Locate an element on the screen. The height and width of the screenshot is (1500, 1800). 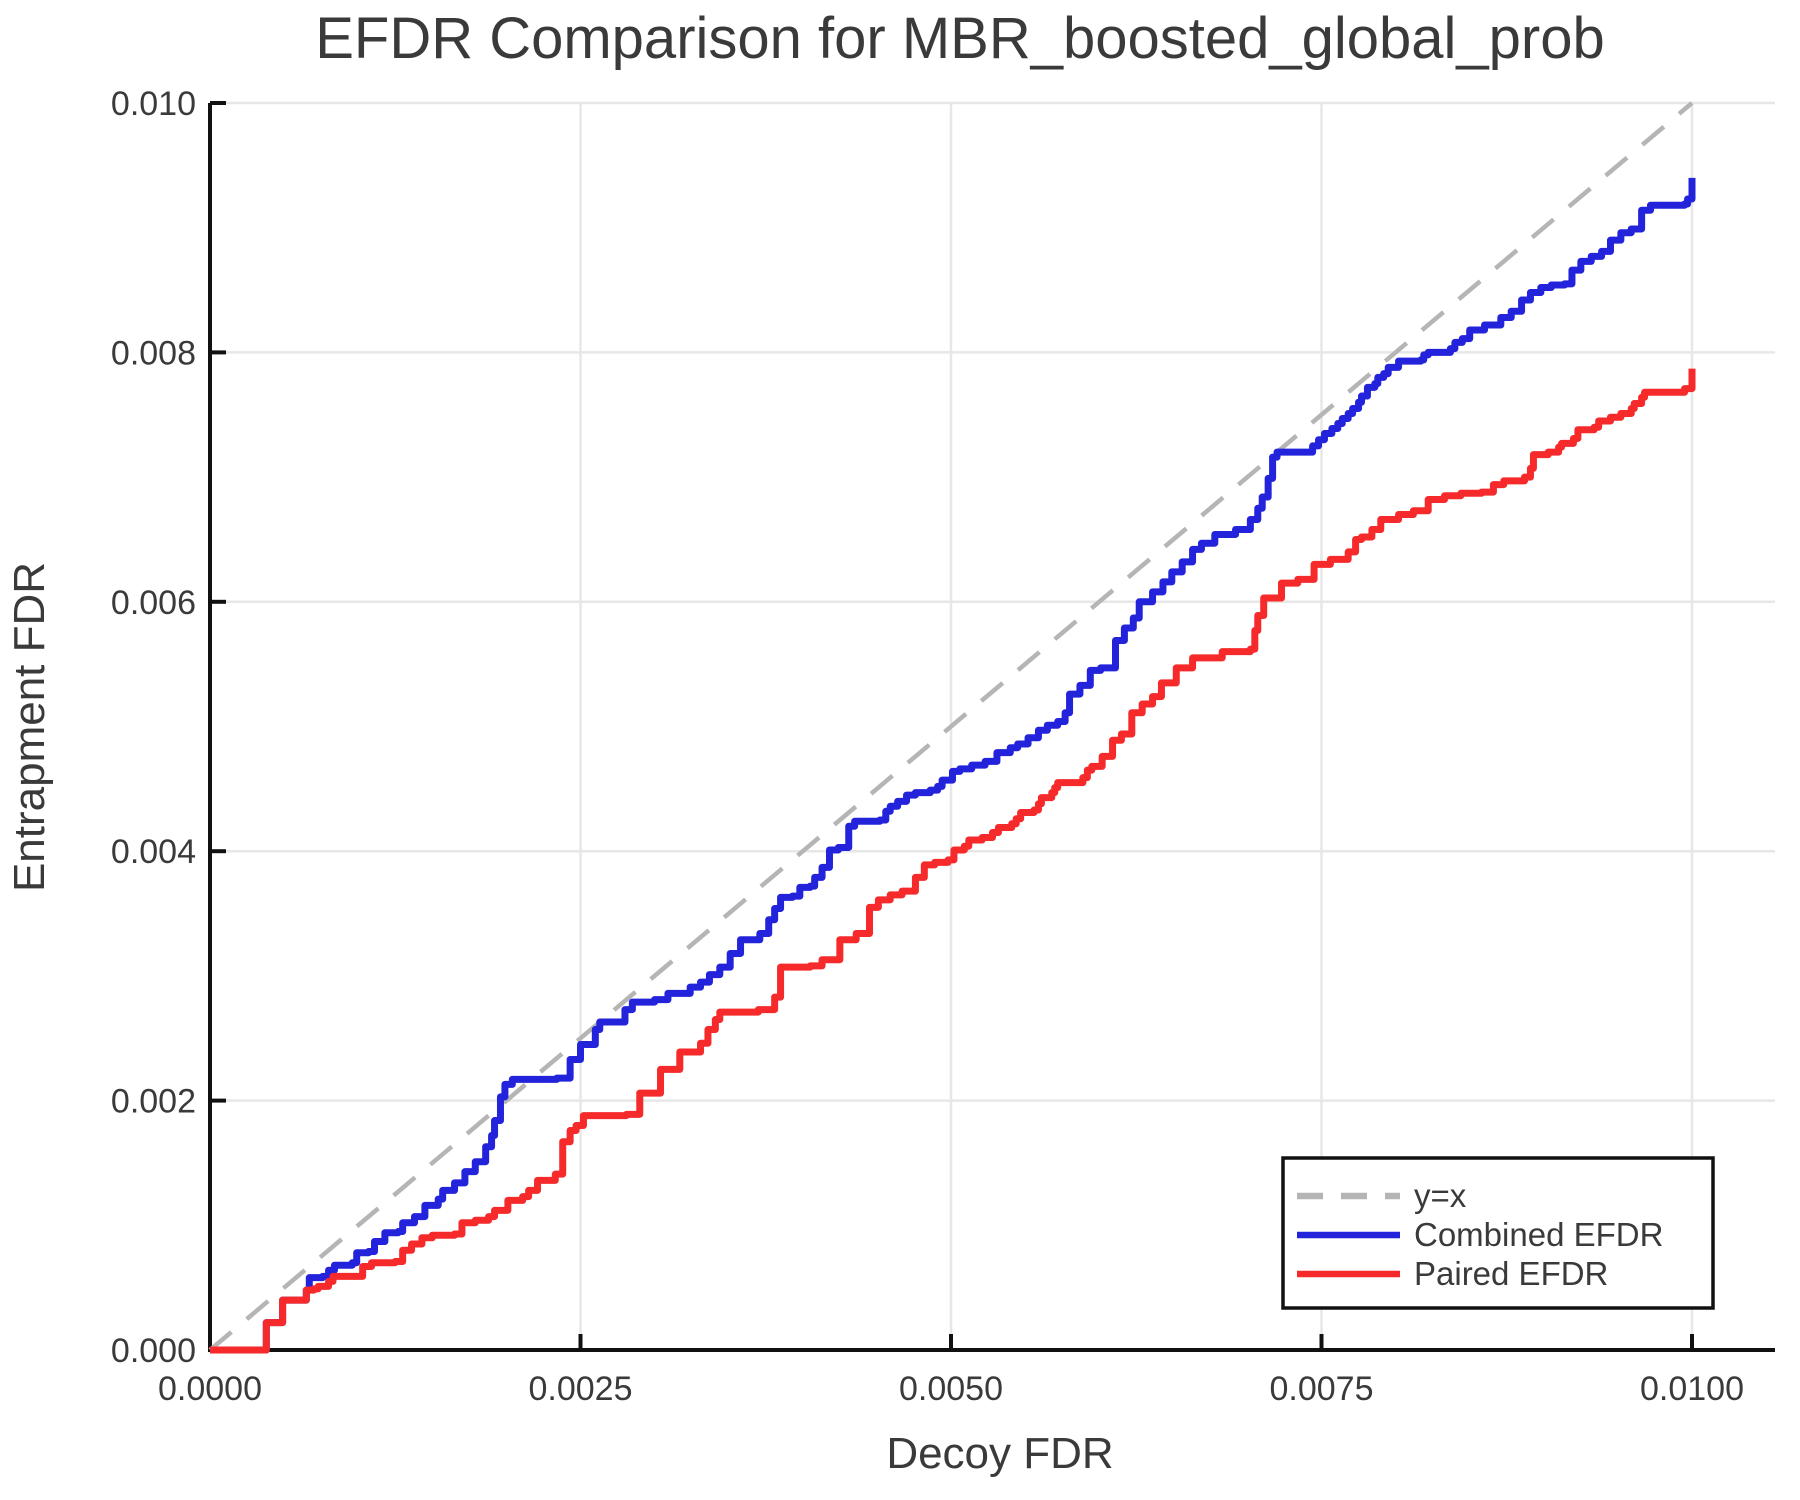
x-tick-label-0.0000: 0.0000 is located at coordinates (210, 1389).